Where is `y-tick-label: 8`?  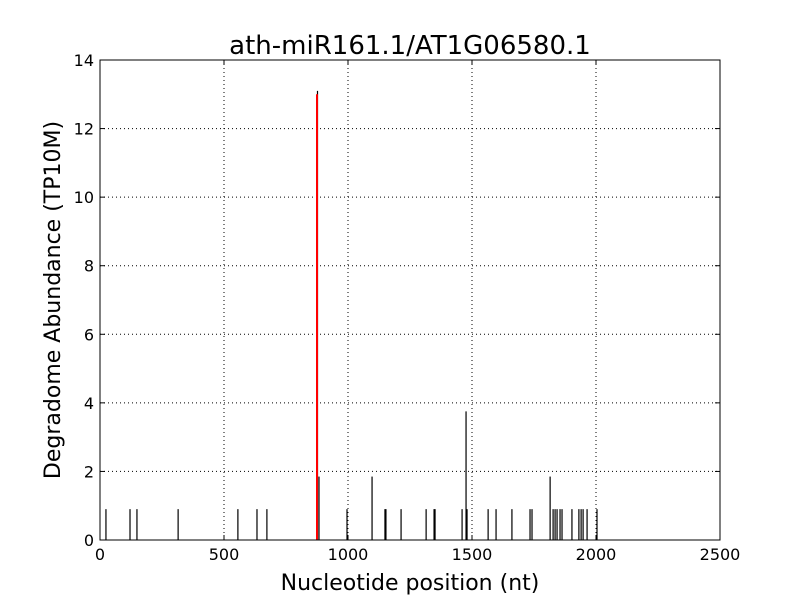
y-tick-label: 8 is located at coordinates (89, 266).